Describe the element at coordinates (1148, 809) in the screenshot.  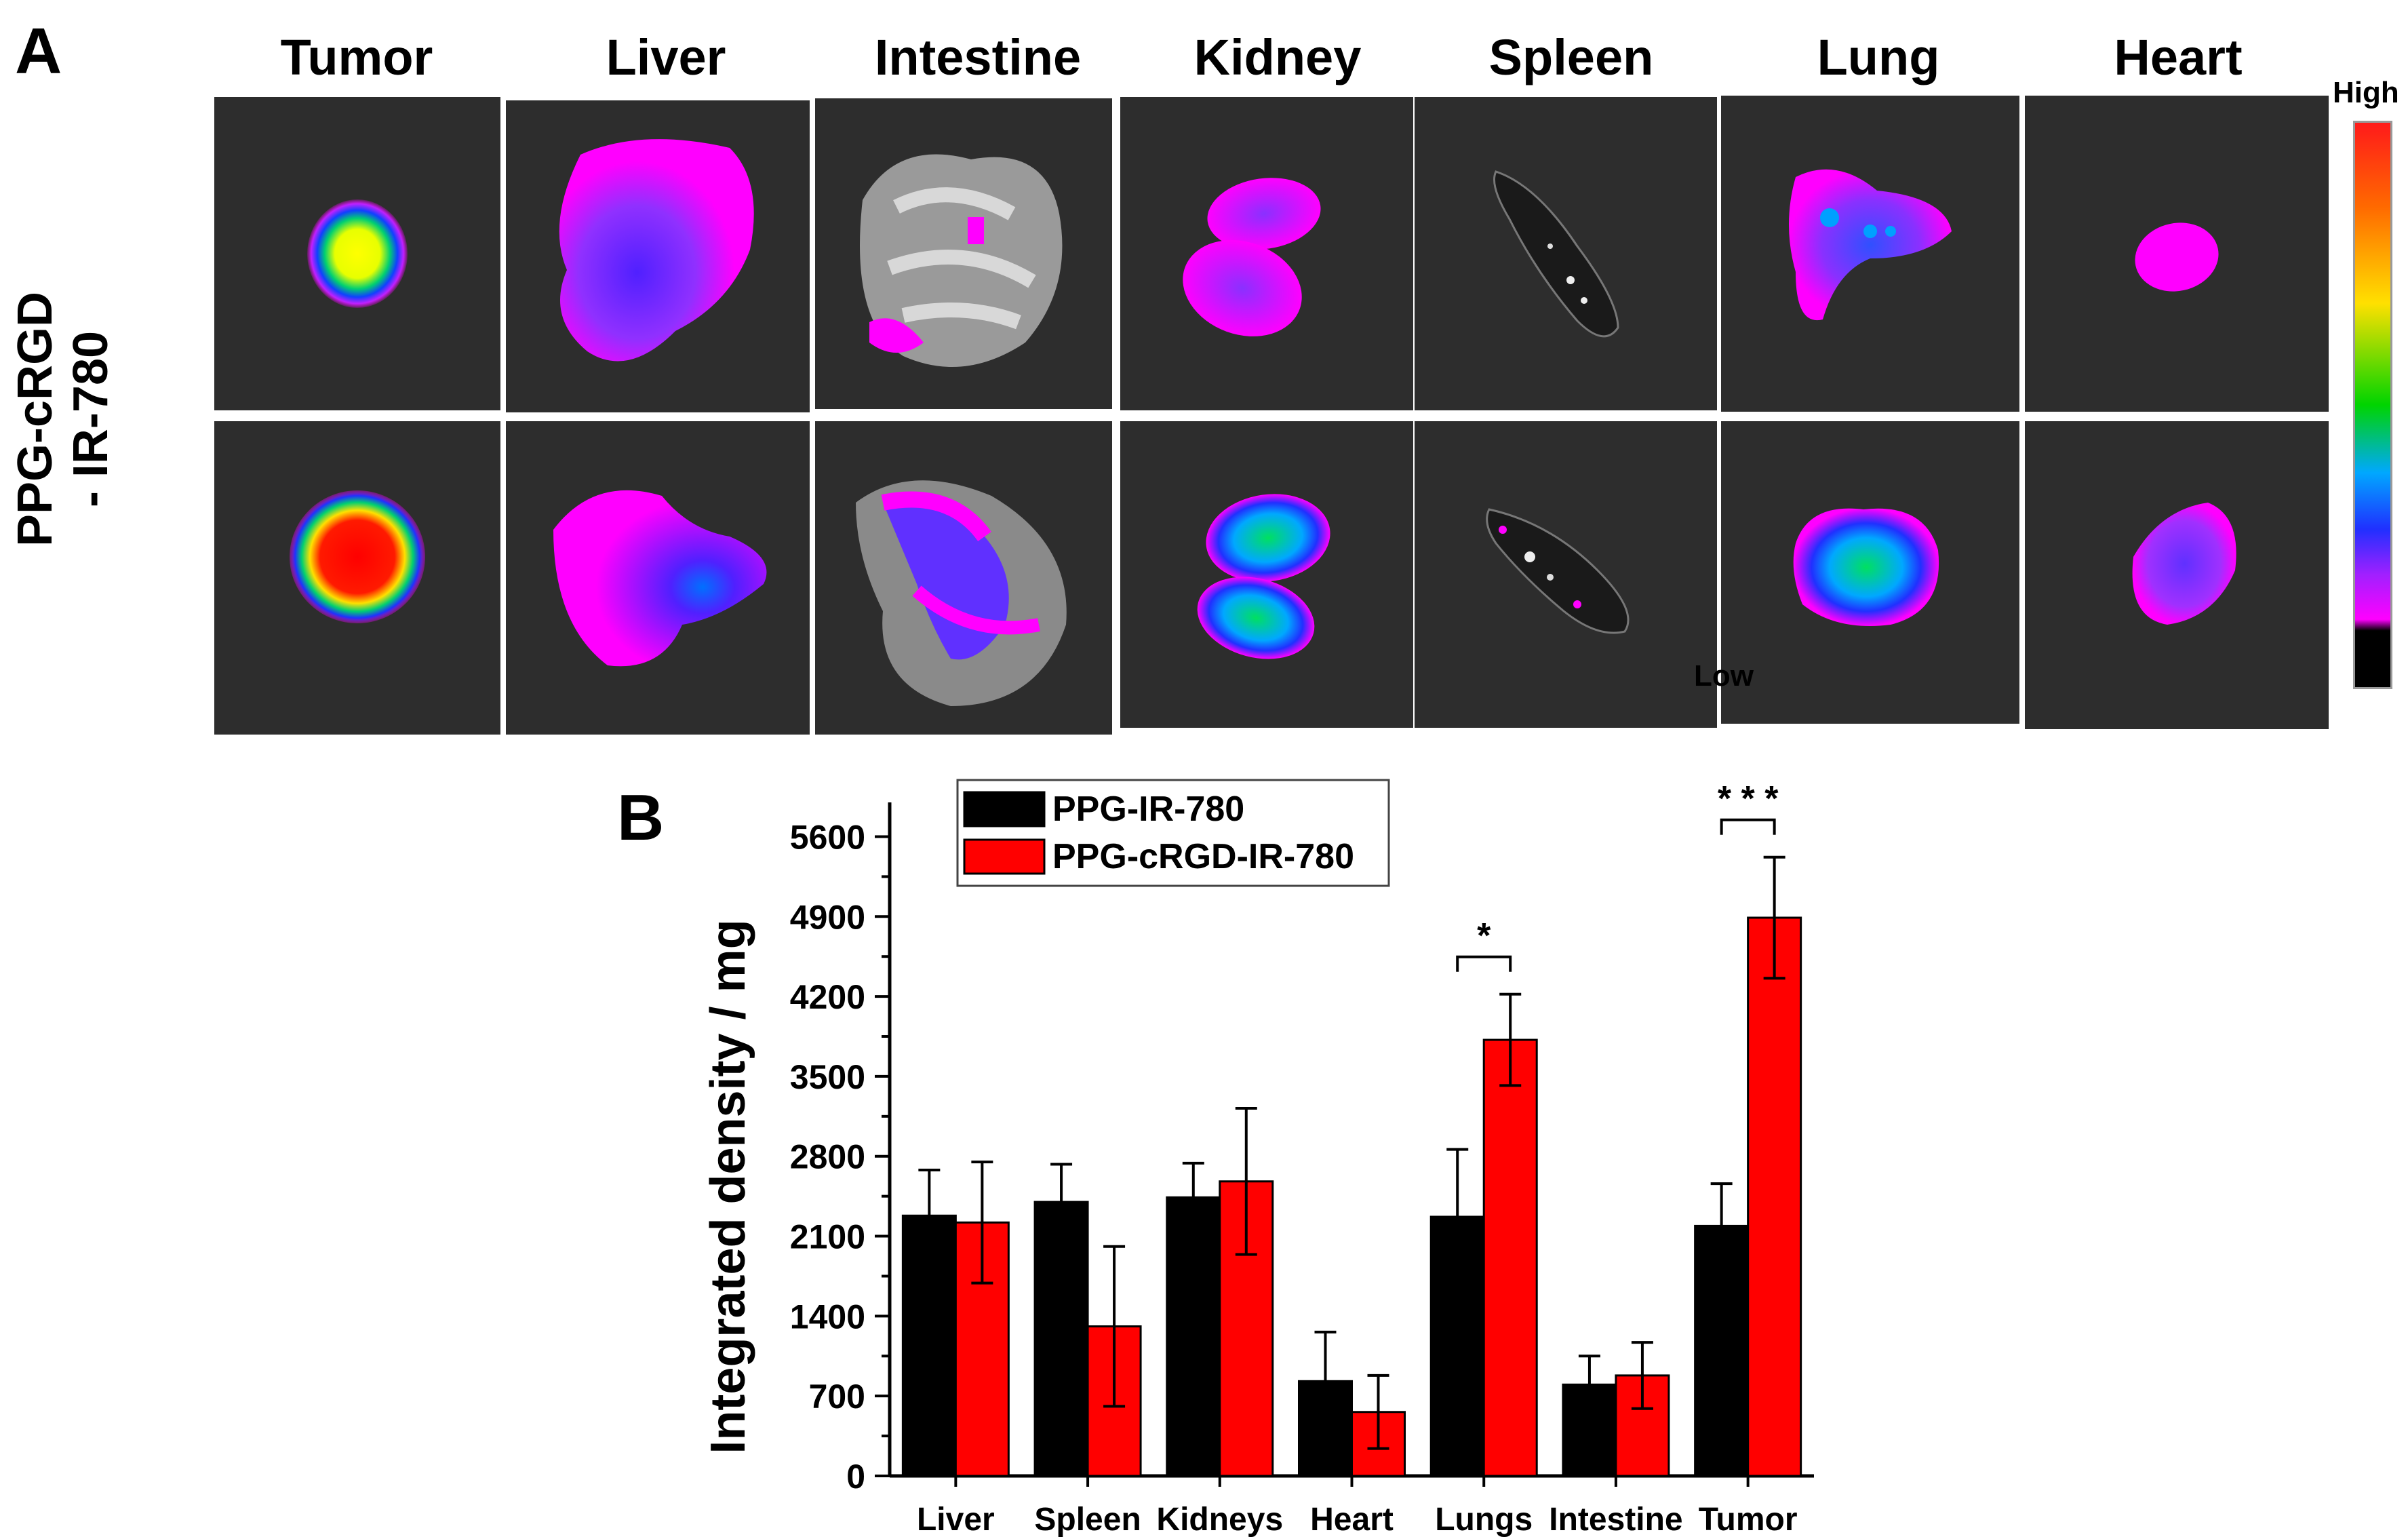
I see `legend-label-0: PPG-IR-780` at that location.